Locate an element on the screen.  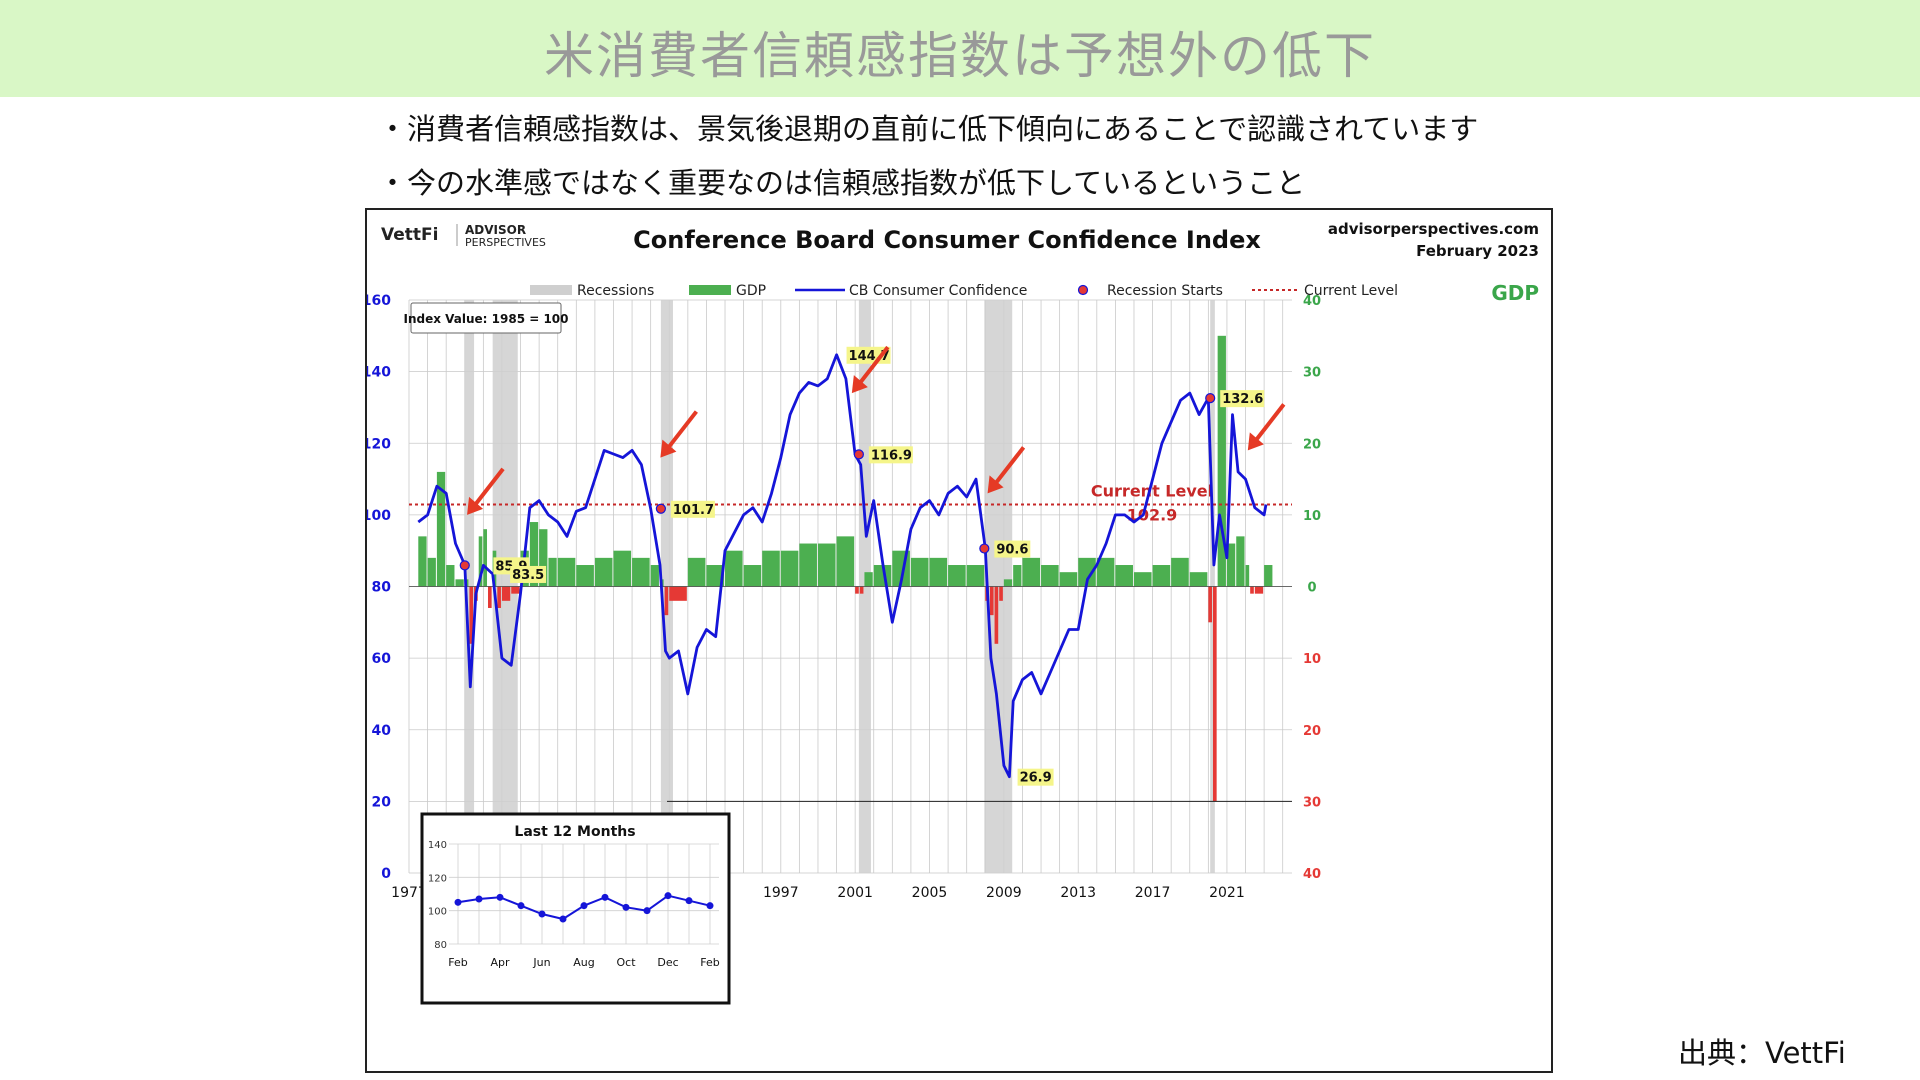
inset-x-tick-label: Feb is located at coordinates (457, 962).